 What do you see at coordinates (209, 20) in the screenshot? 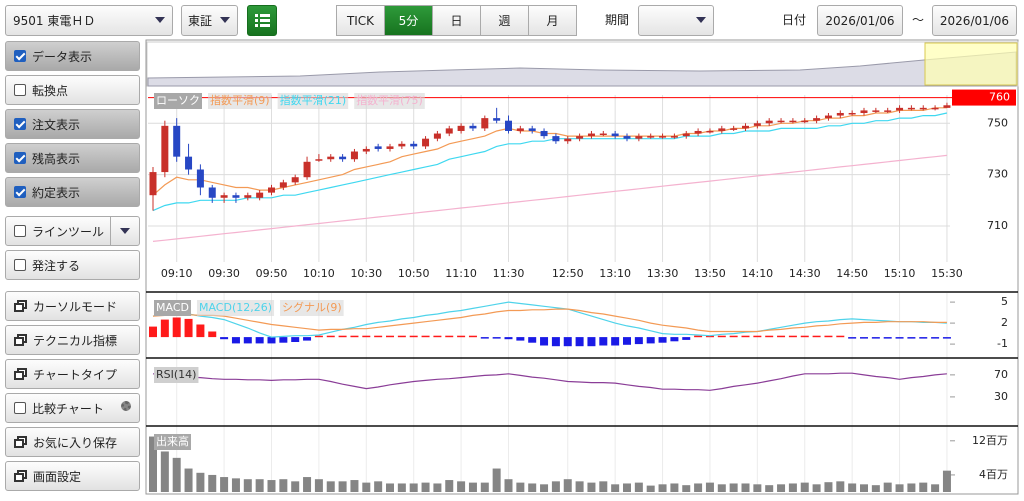
I see `market-select: 東証` at bounding box center [209, 20].